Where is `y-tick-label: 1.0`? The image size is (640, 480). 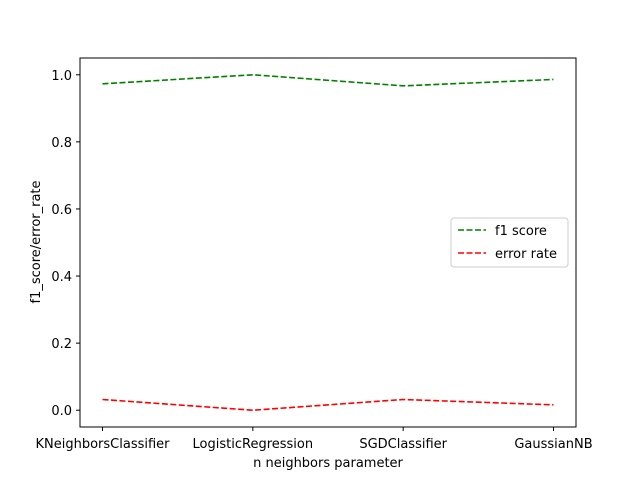 y-tick-label: 1.0 is located at coordinates (61, 76).